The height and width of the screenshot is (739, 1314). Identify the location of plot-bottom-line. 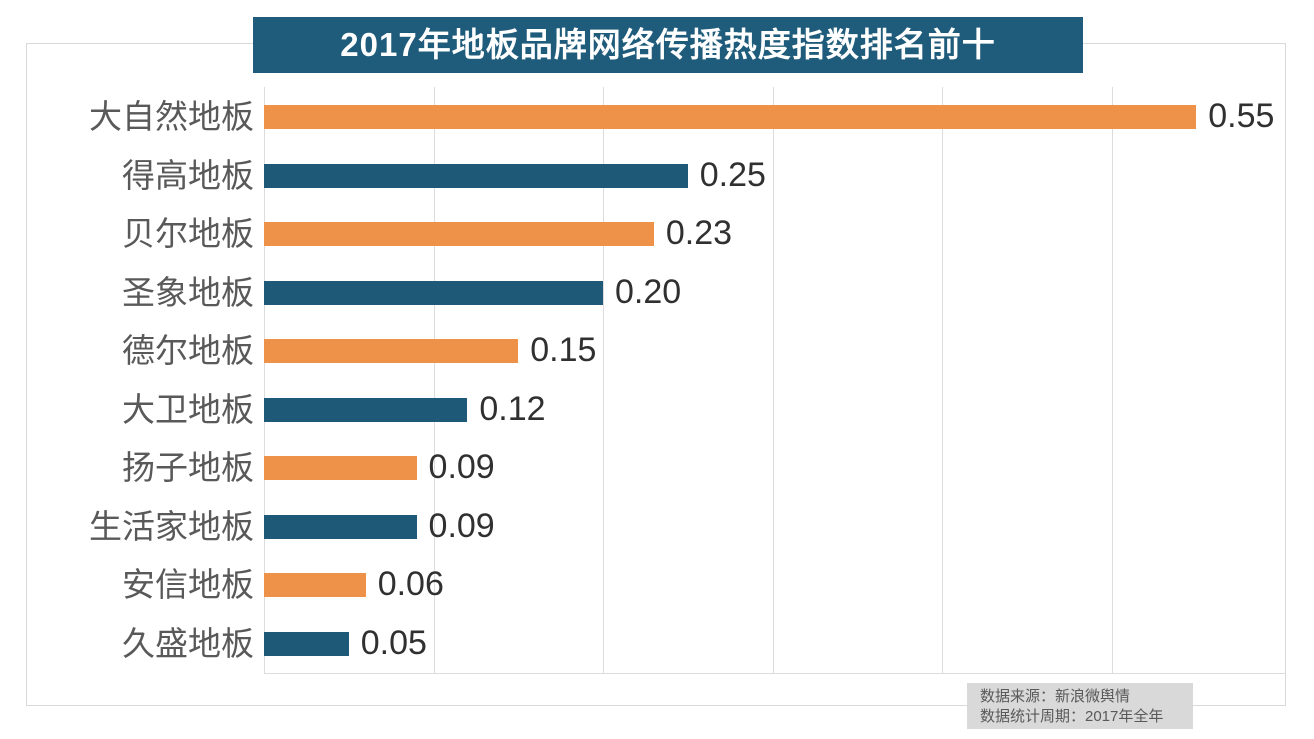
(775, 673).